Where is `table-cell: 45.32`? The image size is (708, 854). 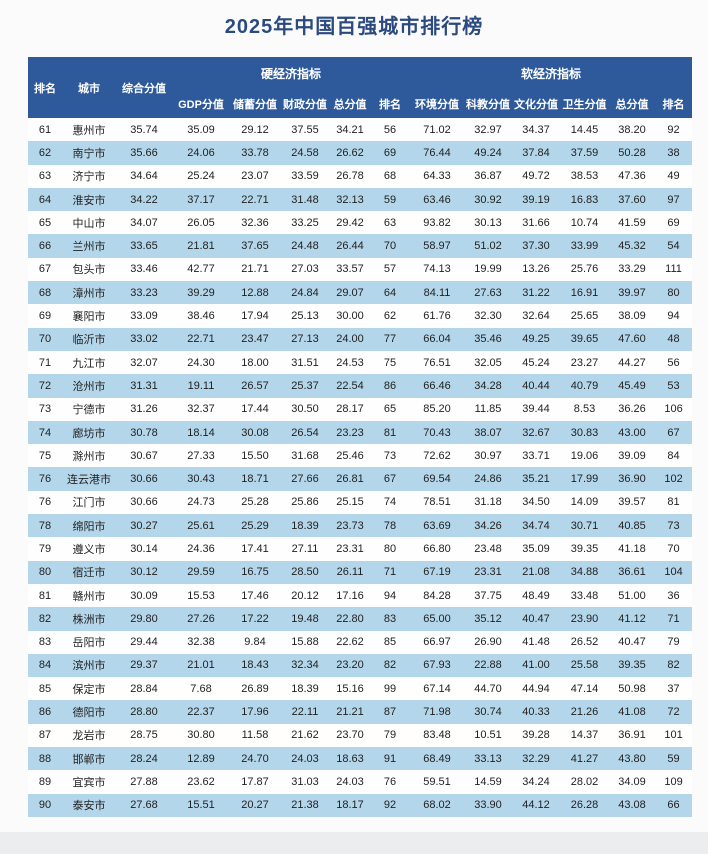
table-cell: 45.32 is located at coordinates (632, 246).